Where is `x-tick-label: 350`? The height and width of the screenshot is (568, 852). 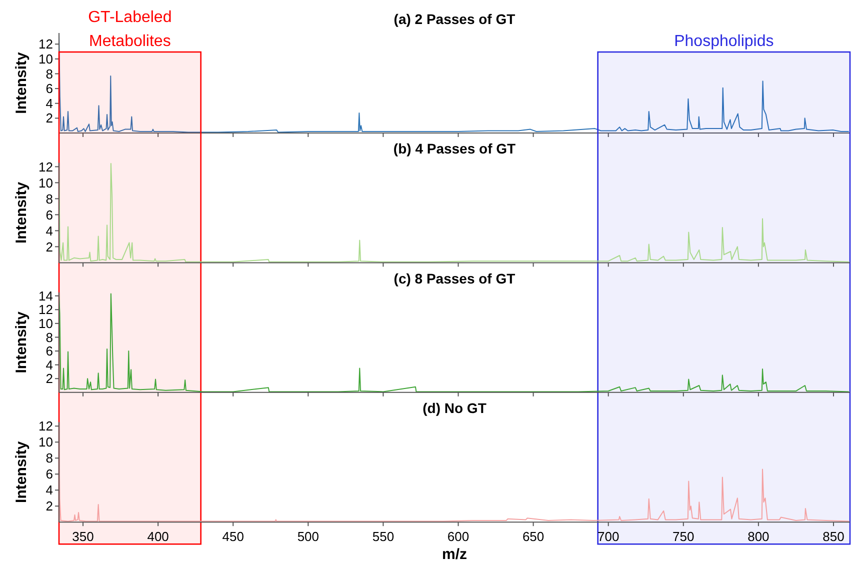
x-tick-label: 350 is located at coordinates (83, 536).